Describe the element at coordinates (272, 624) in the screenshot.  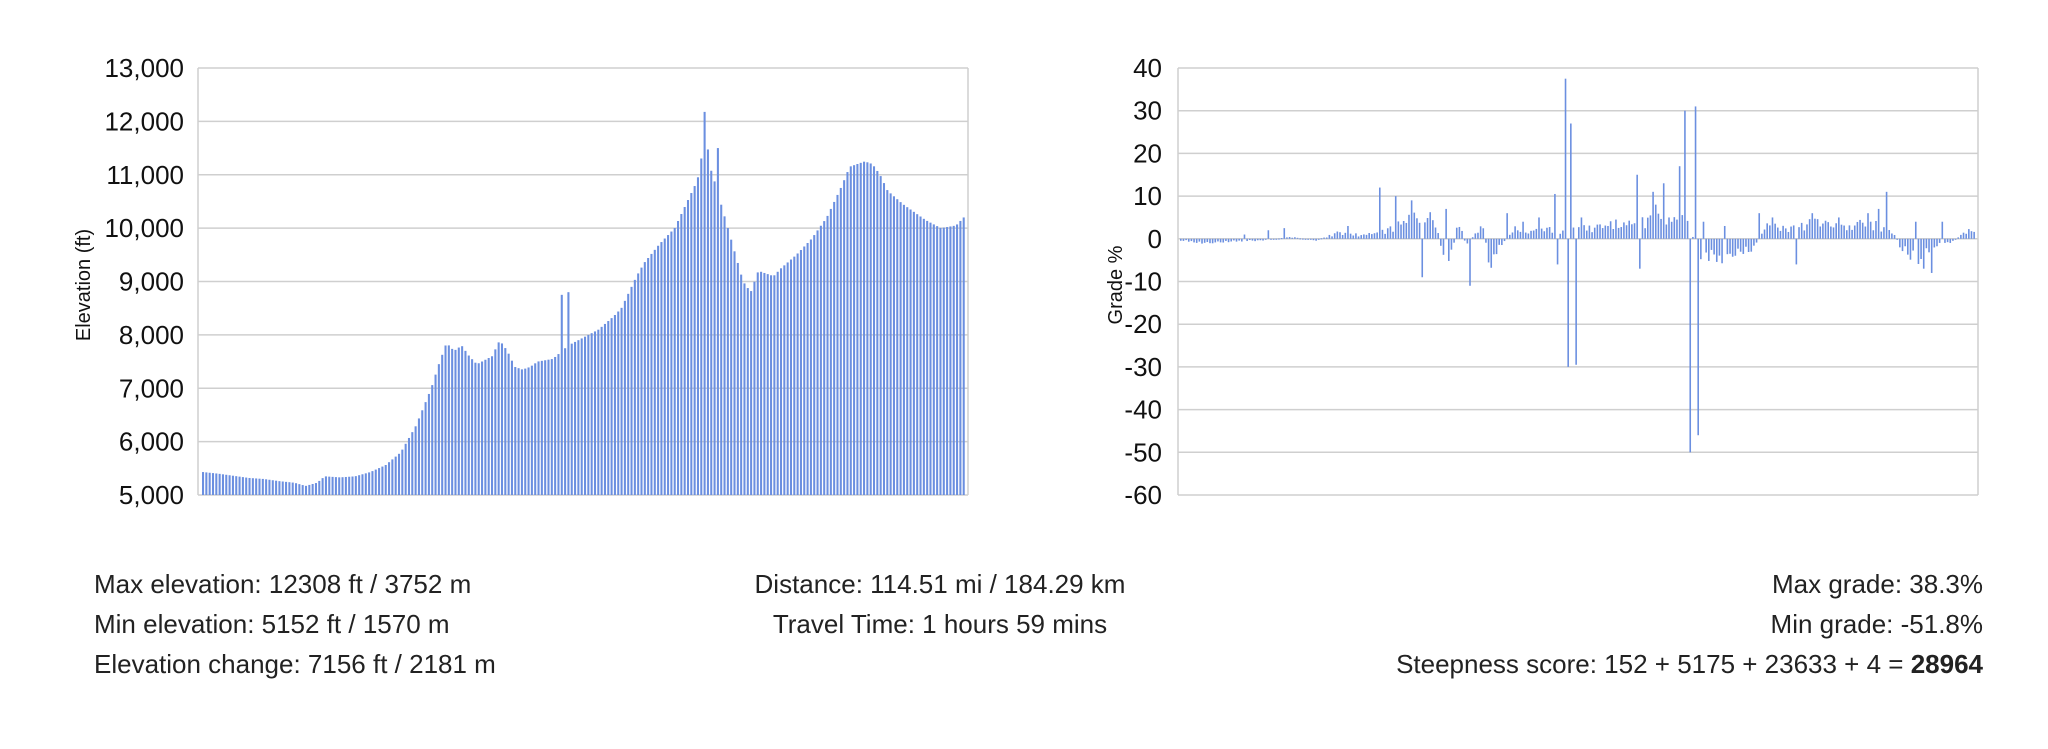
I see `min-elevation-text: Min elevation: 5152 ft / 1570 m` at that location.